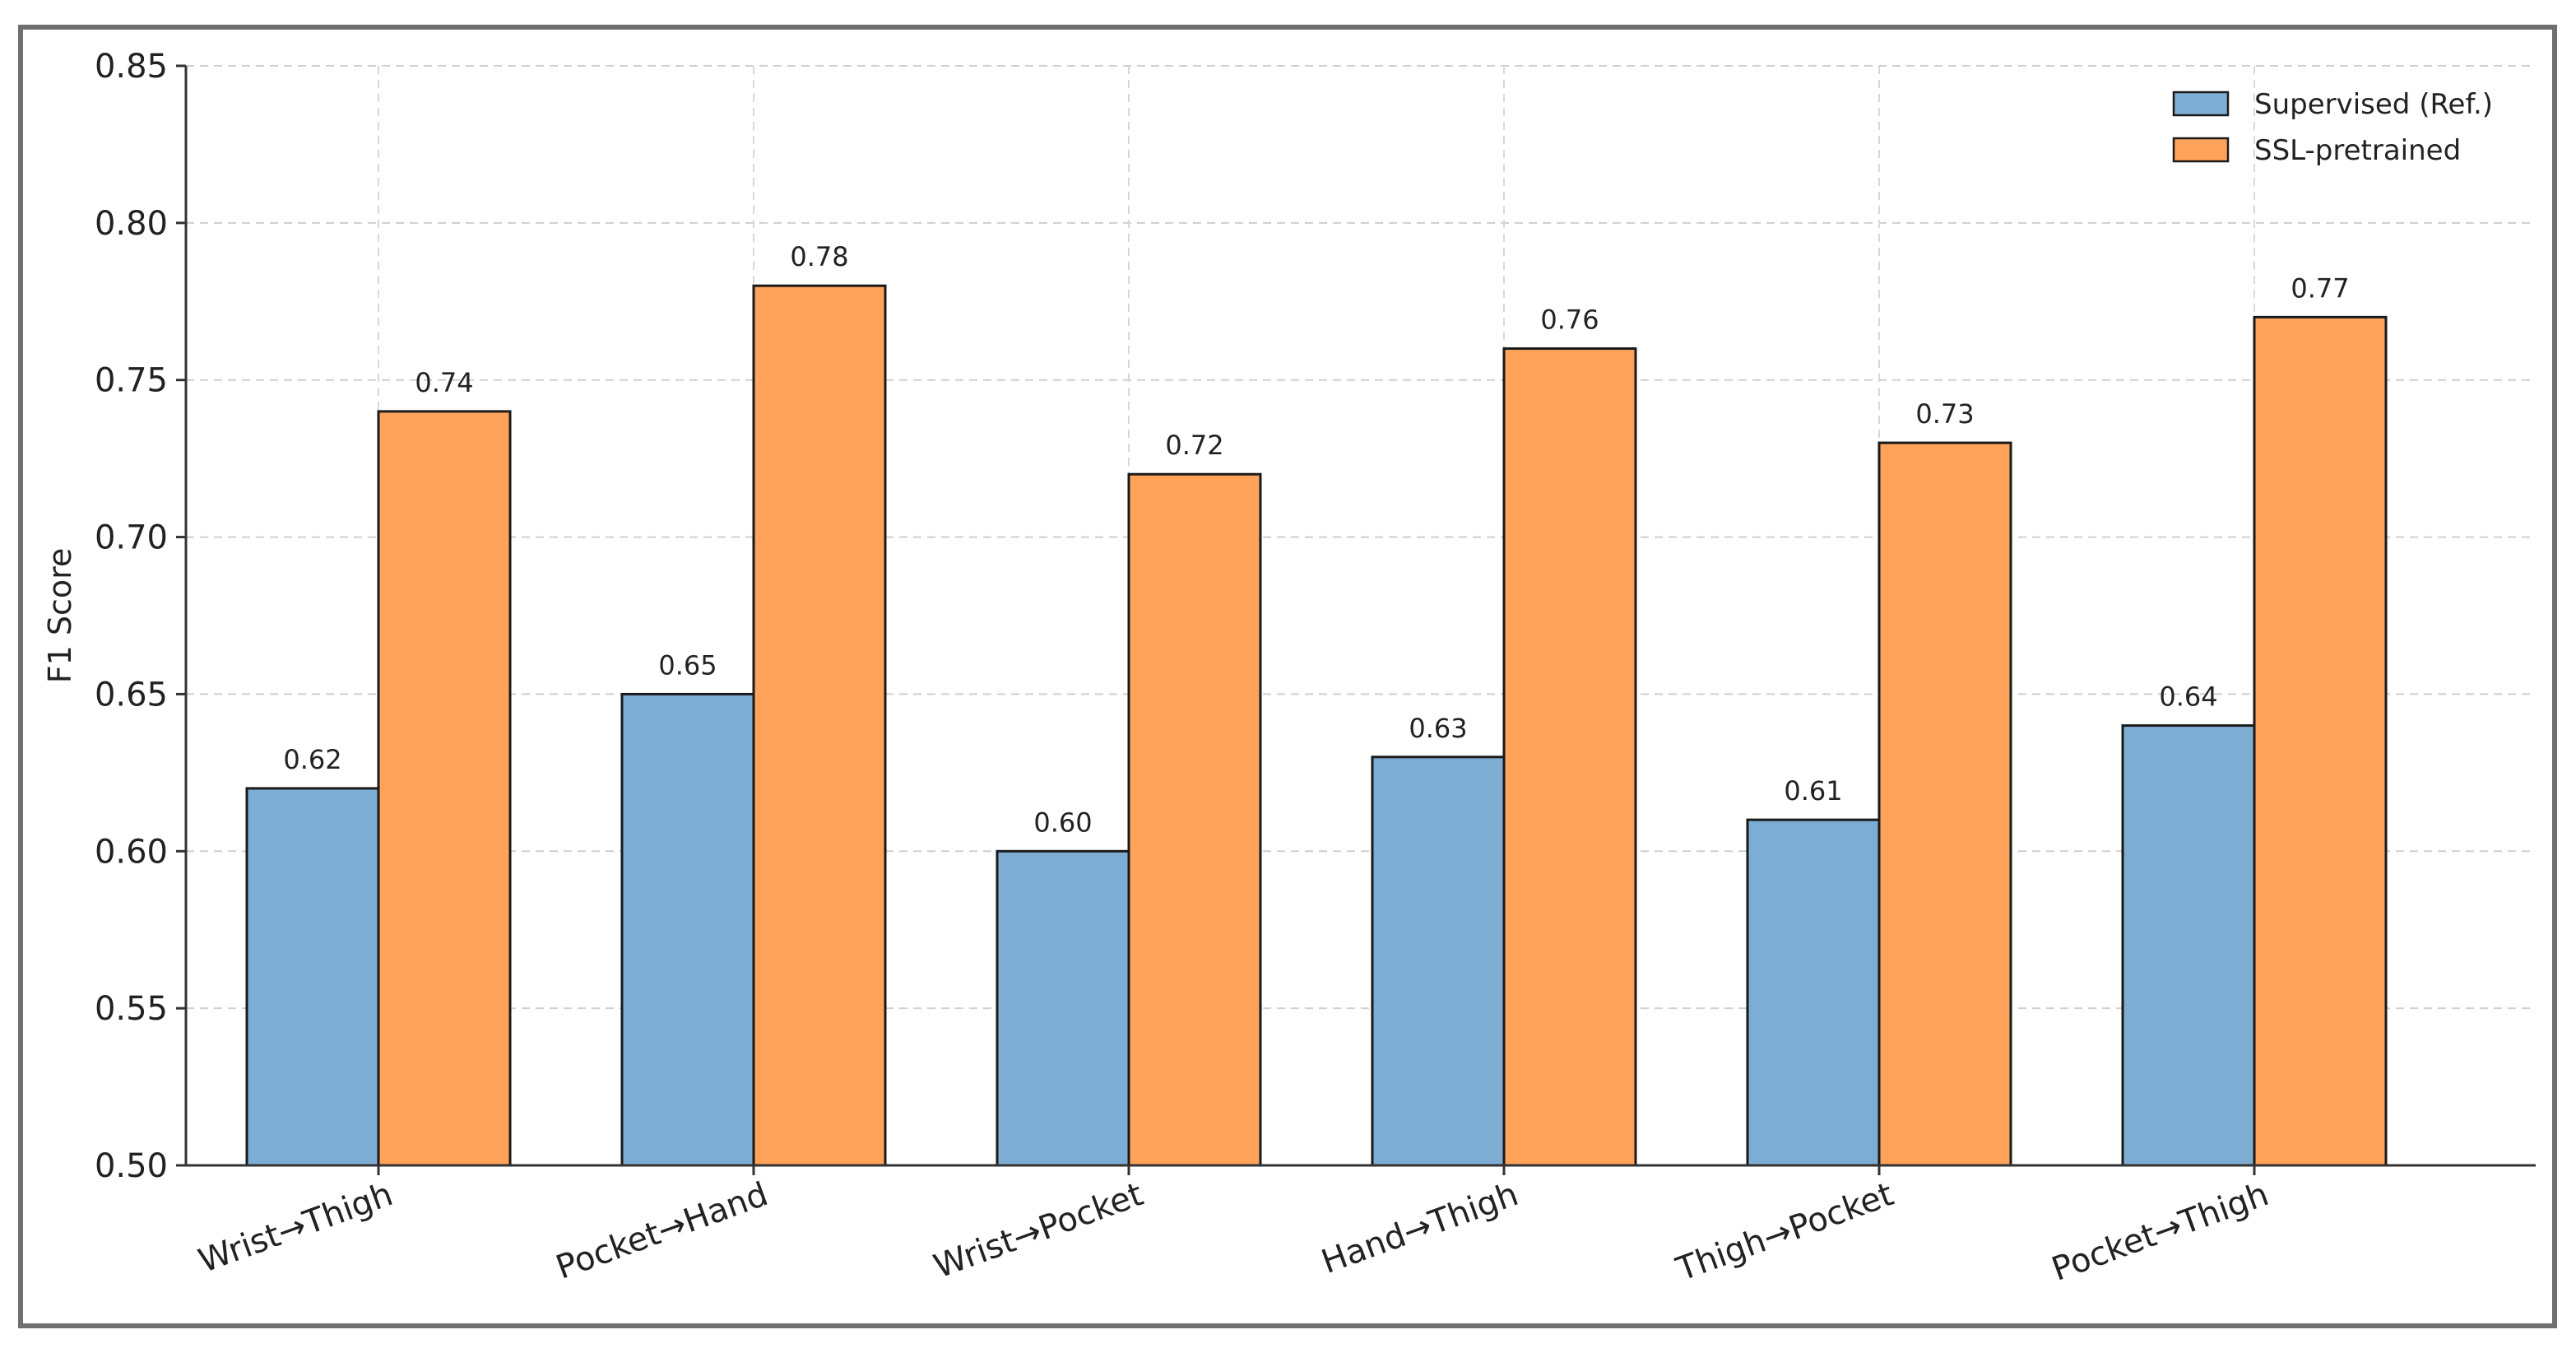 Image resolution: width=2576 pixels, height=1353 pixels. I want to click on x-tick-label: Thigh→Pocket, so click(1785, 1232).